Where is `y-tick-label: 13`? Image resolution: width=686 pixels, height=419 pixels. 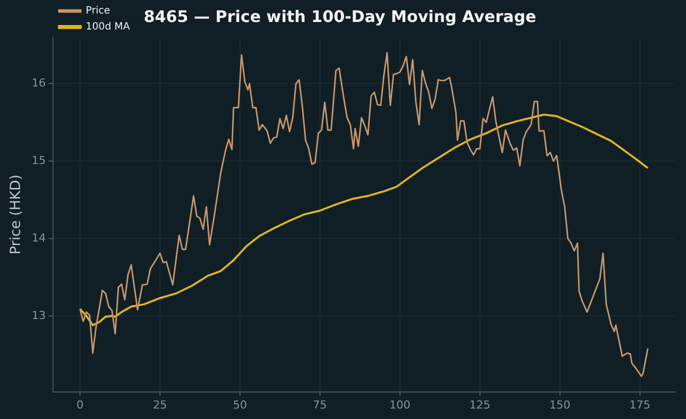 y-tick-label: 13 is located at coordinates (39, 315).